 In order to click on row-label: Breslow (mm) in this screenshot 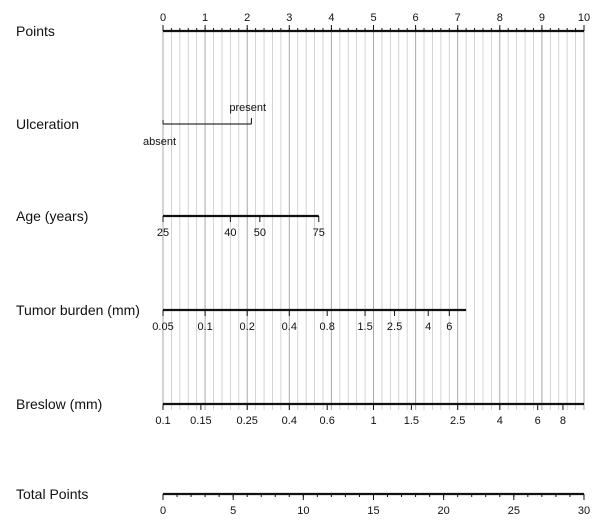, I will do `click(59, 404)`.